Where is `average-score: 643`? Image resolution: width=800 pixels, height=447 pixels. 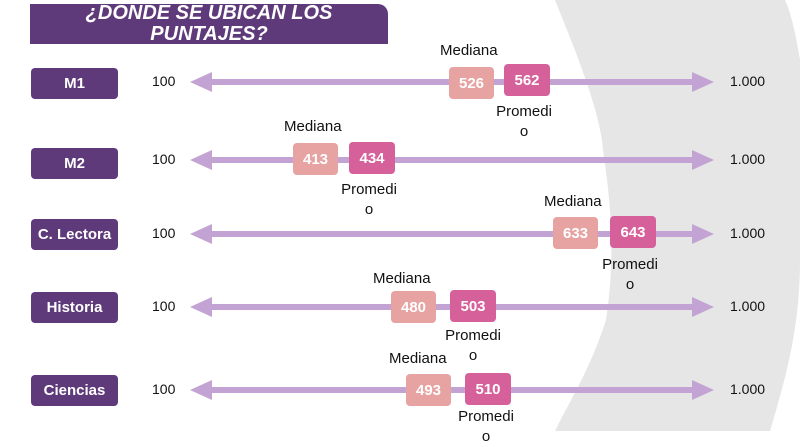
average-score: 643 is located at coordinates (633, 232).